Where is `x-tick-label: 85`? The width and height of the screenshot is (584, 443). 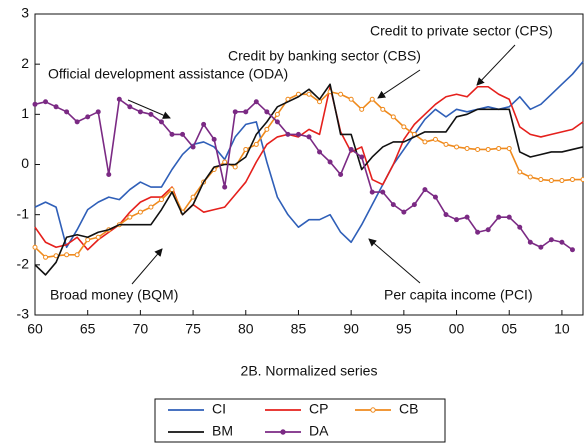
x-tick-label: 85 is located at coordinates (299, 329).